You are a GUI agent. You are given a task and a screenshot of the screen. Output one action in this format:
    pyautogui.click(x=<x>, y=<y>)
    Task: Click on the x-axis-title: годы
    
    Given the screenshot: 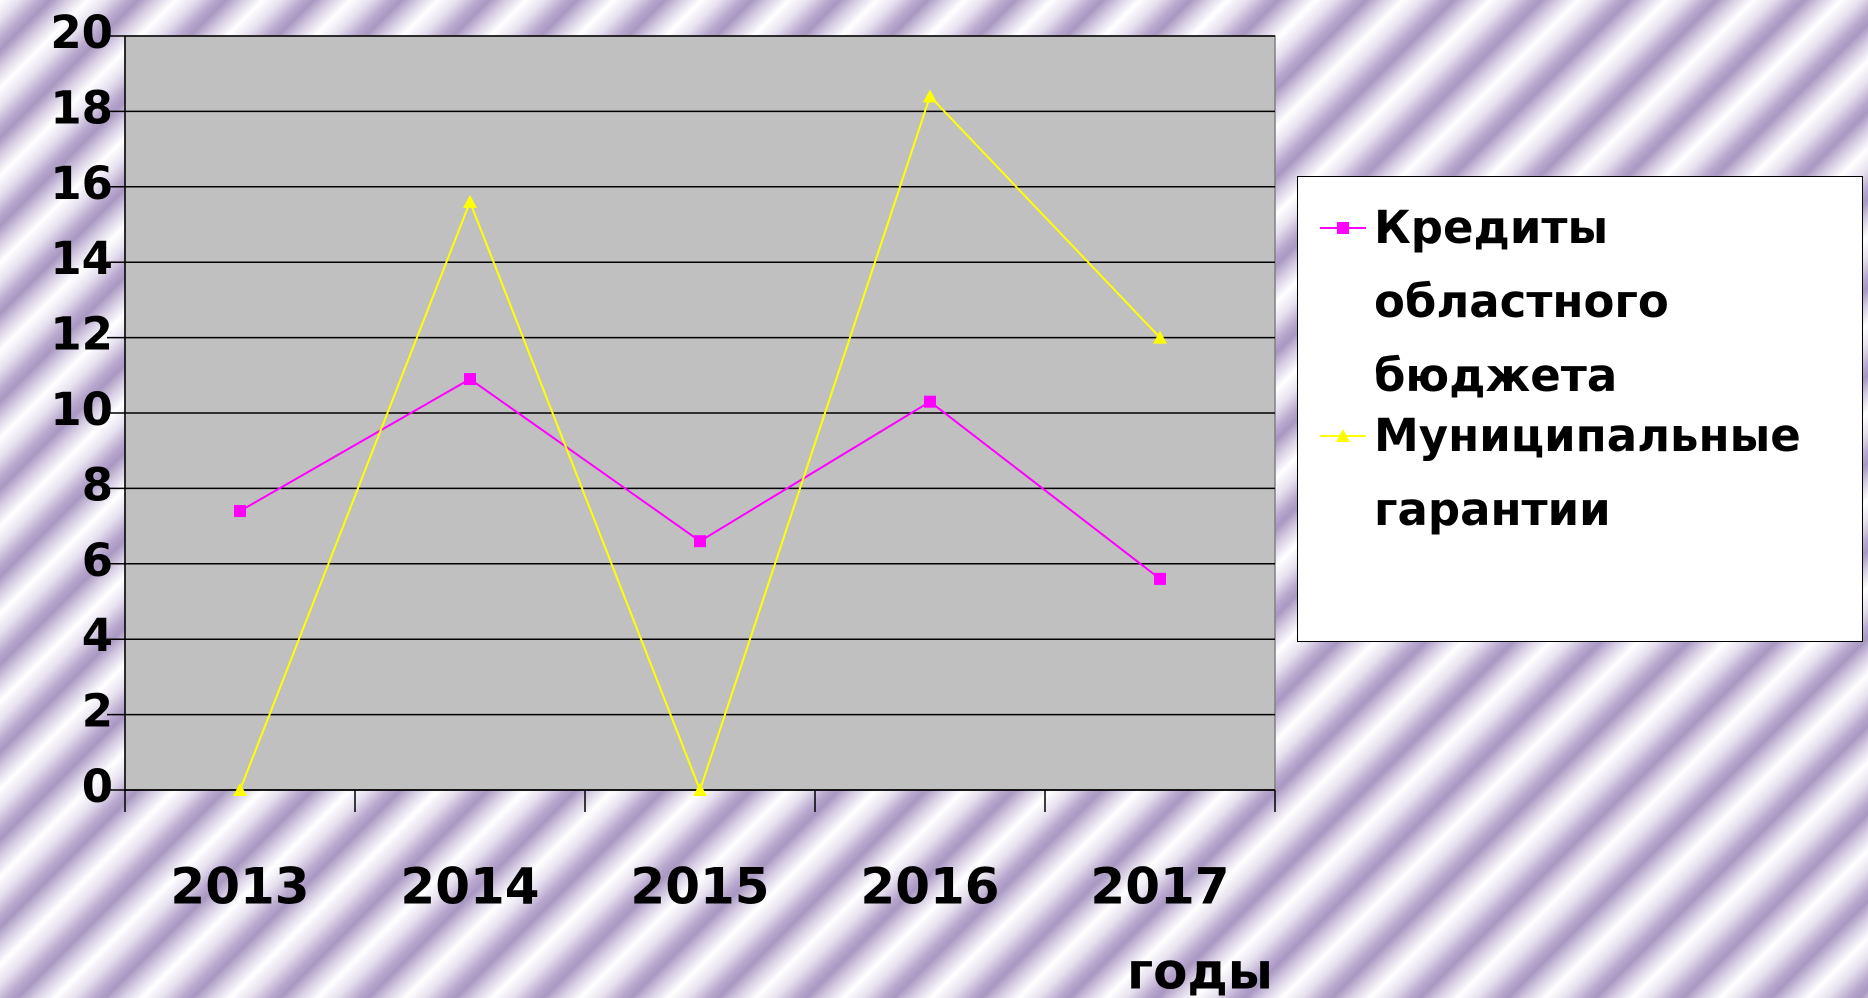 What is the action you would take?
    pyautogui.click(x=1200, y=970)
    